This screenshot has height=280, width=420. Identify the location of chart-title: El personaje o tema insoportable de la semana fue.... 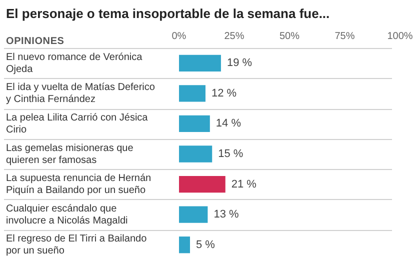
(168, 14).